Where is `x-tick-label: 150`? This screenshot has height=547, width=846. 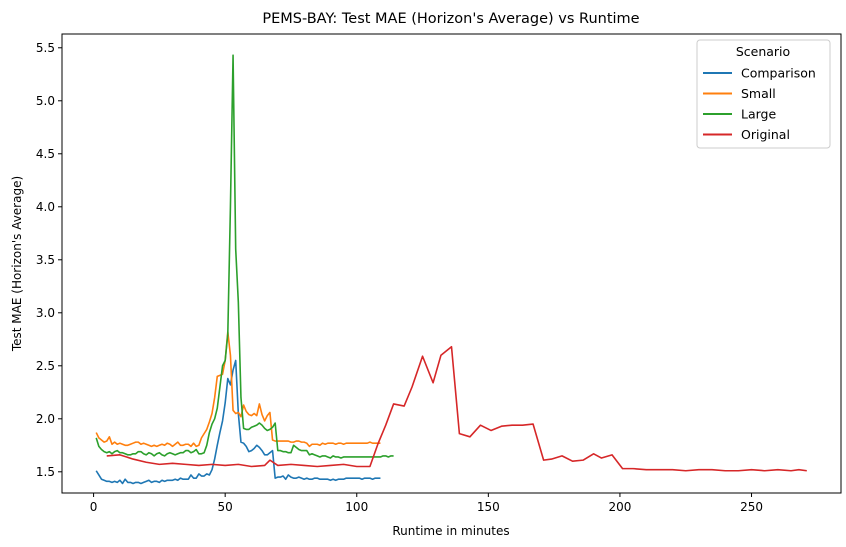
x-tick-label: 150 is located at coordinates (488, 507).